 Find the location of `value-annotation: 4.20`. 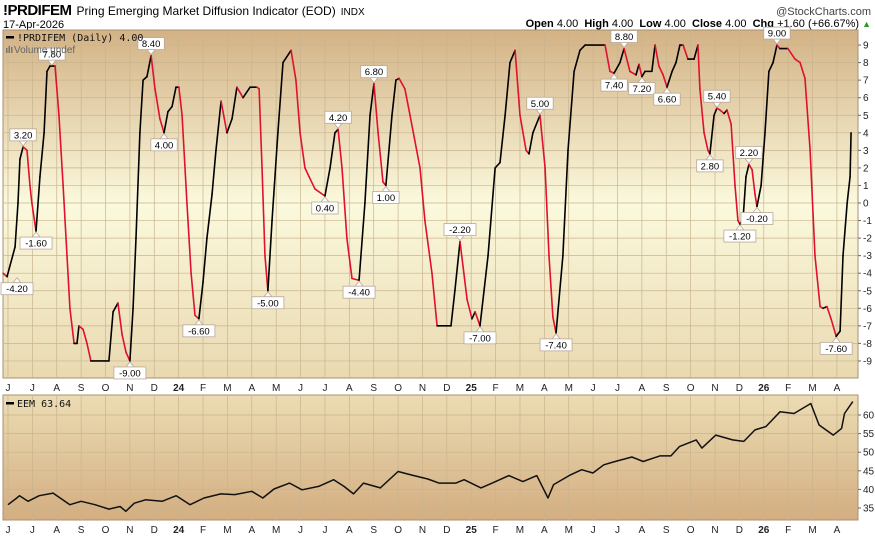

value-annotation: 4.20 is located at coordinates (338, 119).